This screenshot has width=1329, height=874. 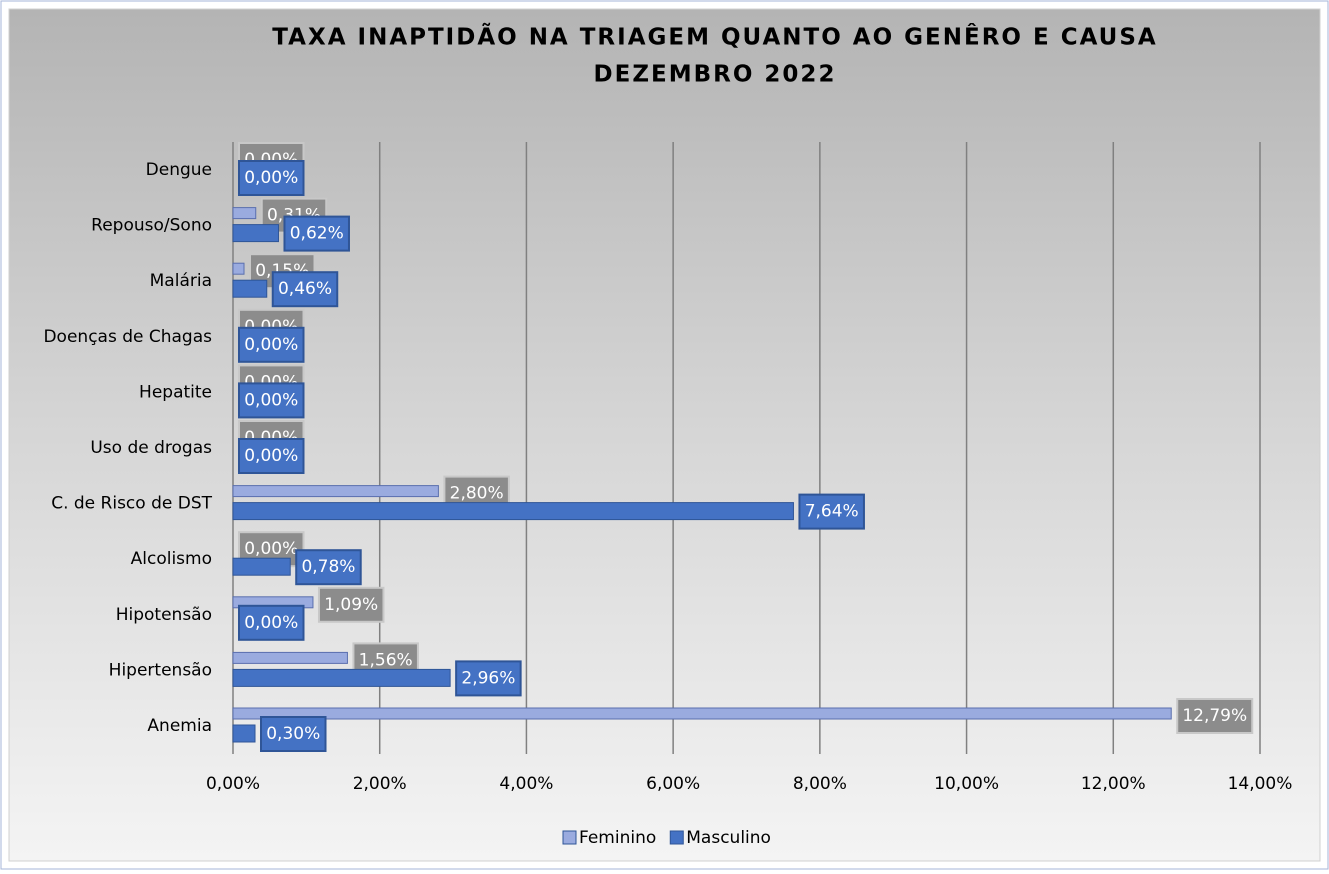 I want to click on x-tick-label: 4,00%, so click(x=526, y=784).